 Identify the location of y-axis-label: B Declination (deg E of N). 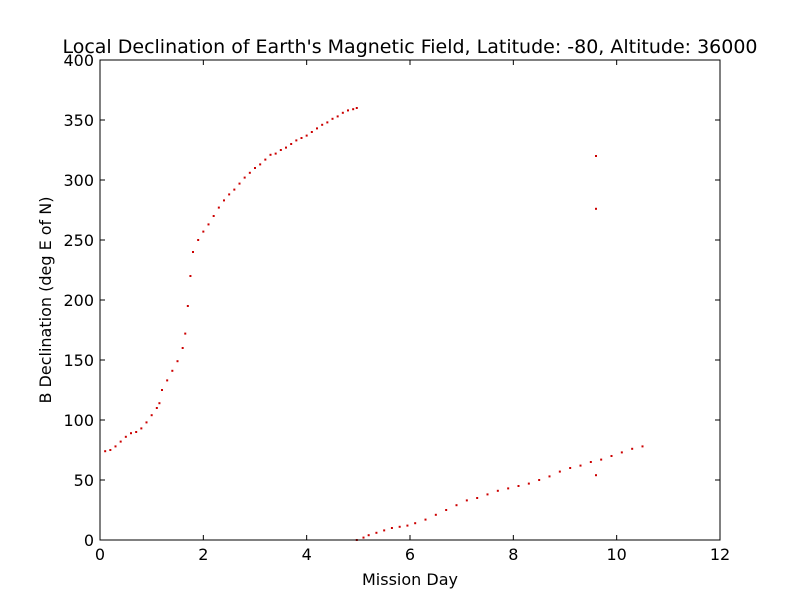
(45, 300).